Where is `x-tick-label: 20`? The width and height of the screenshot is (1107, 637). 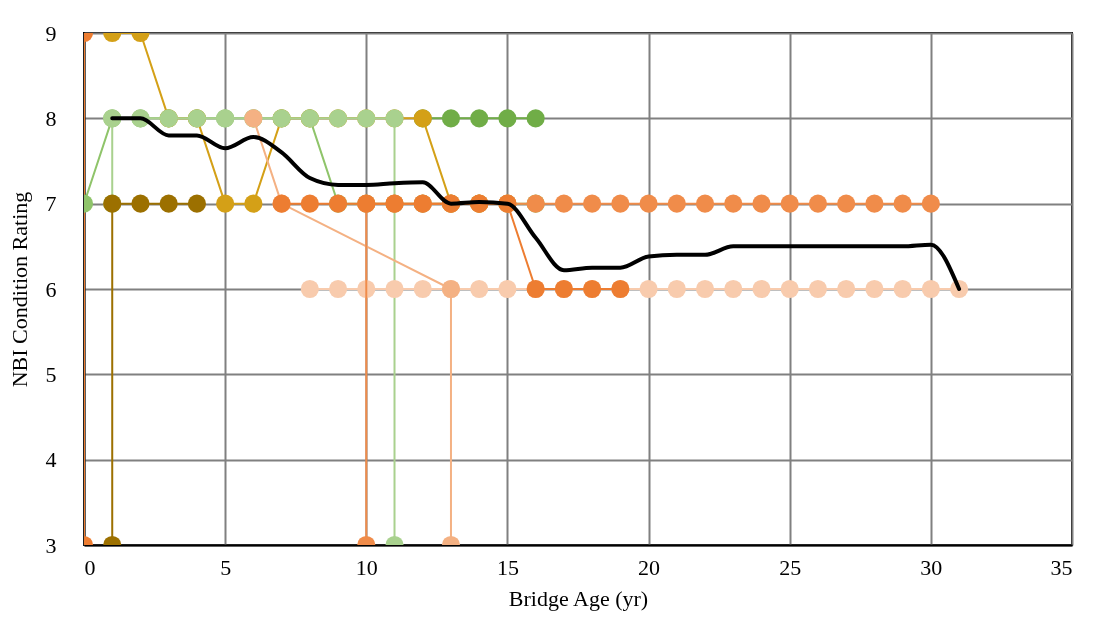 x-tick-label: 20 is located at coordinates (649, 567).